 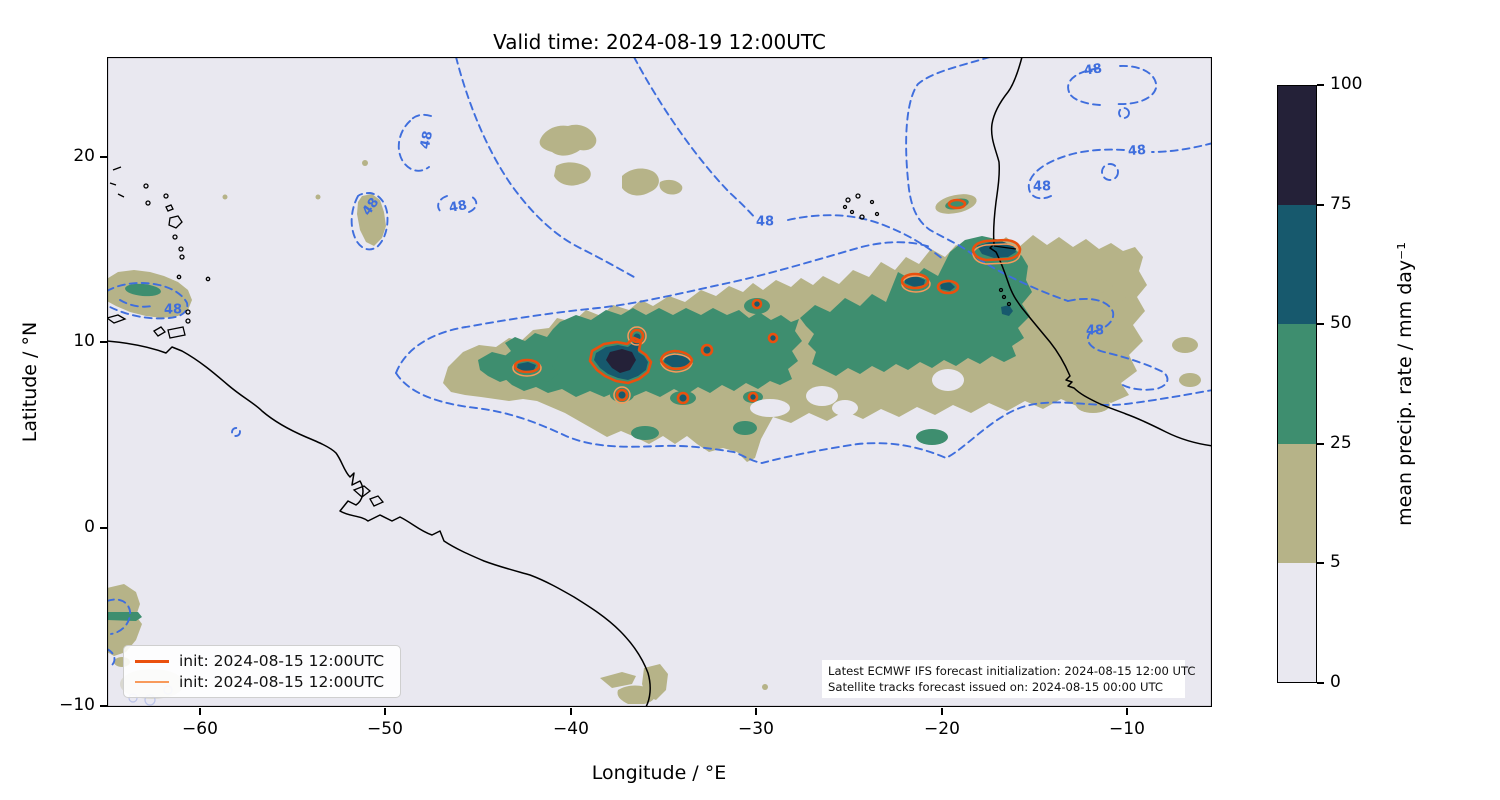 What do you see at coordinates (1100, 252) in the screenshot?
I see `africa-coast` at bounding box center [1100, 252].